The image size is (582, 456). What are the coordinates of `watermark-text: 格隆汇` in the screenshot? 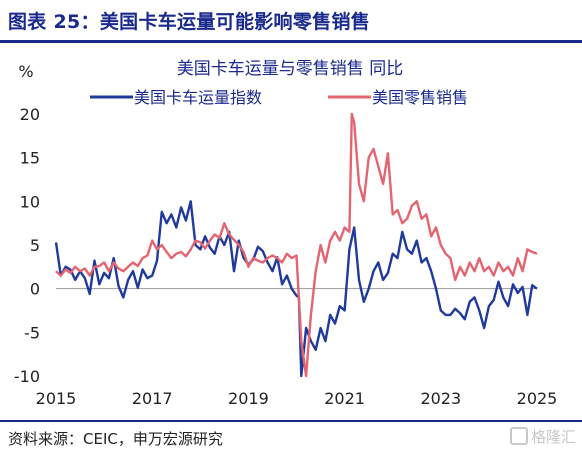 It's located at (553, 437).